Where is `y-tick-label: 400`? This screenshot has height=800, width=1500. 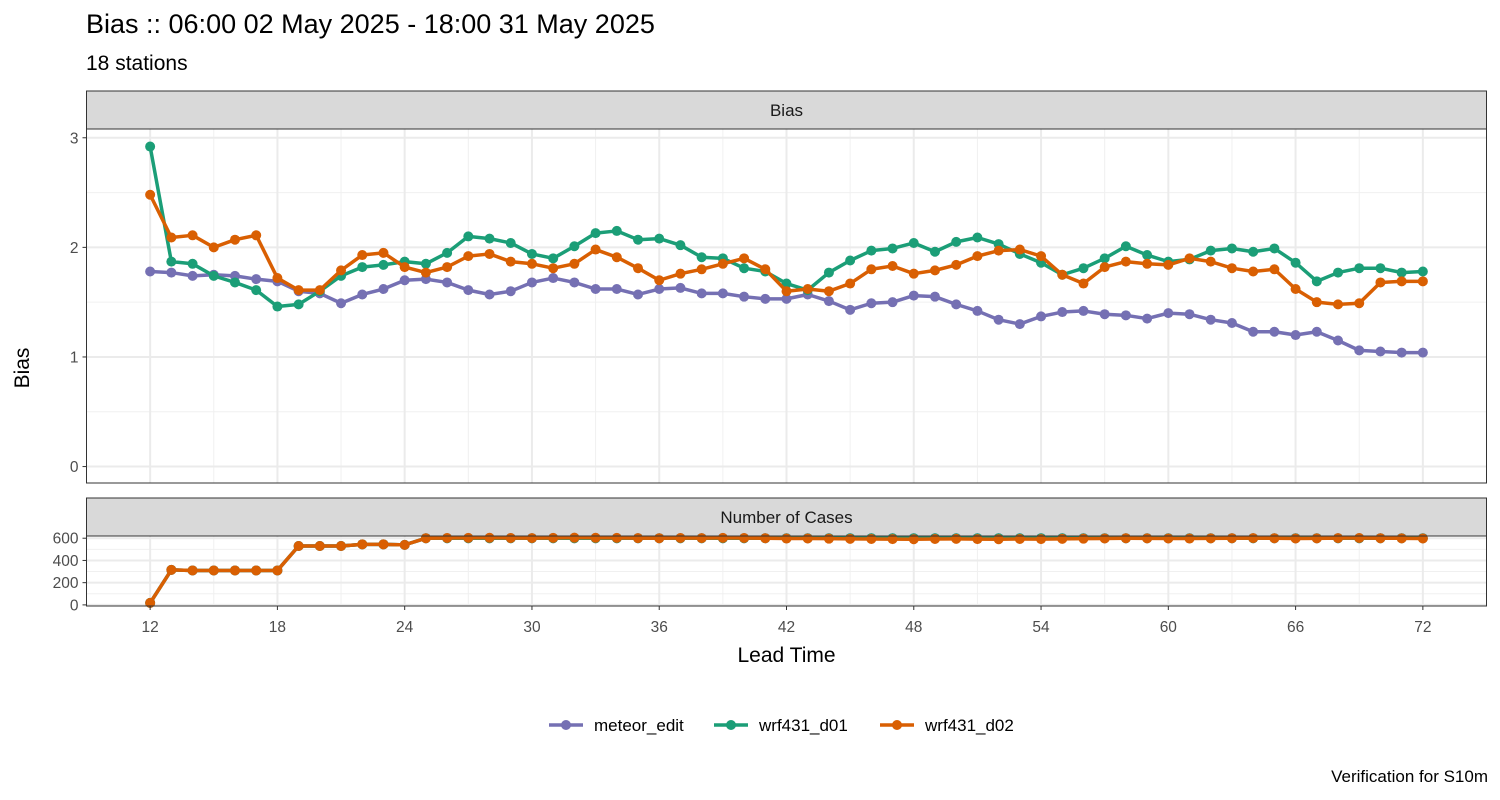
y-tick-label: 400 is located at coordinates (66, 561).